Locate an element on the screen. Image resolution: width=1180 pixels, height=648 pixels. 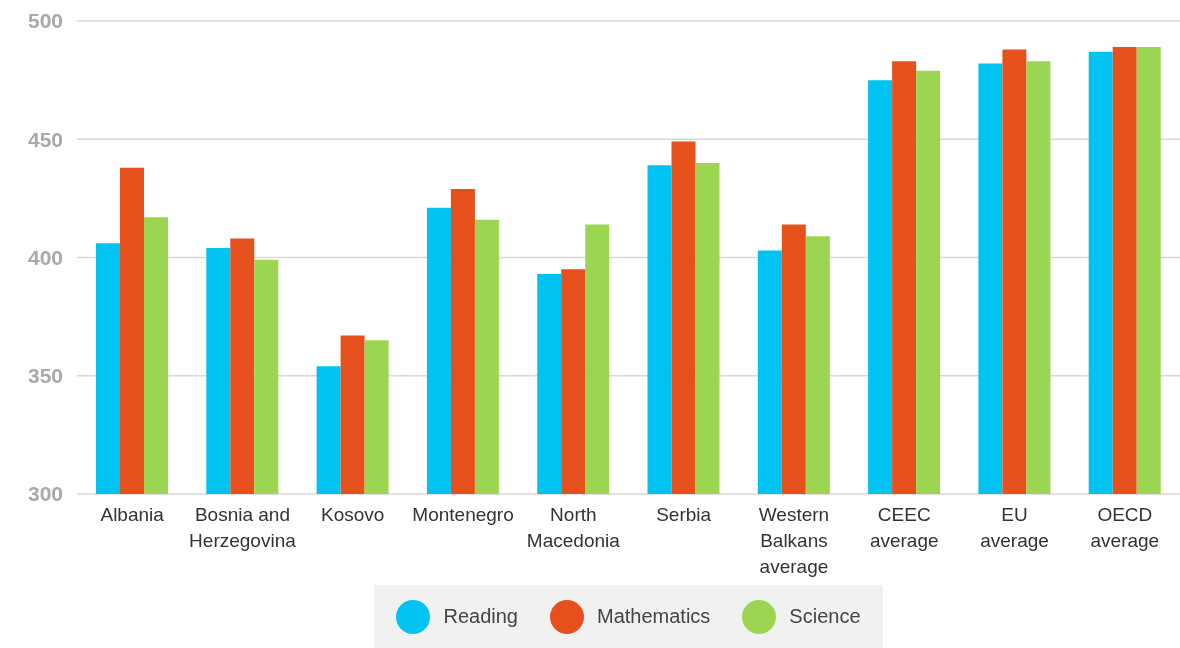
x-tick-label: Montenegro is located at coordinates (463, 514).